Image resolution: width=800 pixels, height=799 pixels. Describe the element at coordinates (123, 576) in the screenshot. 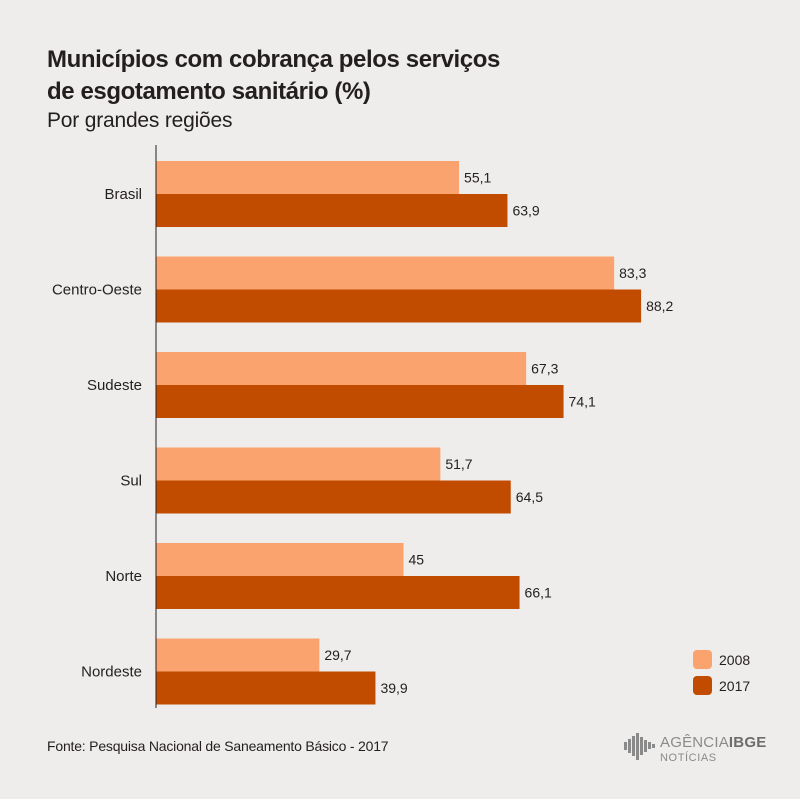

I see `category-label-norte: Norte` at that location.